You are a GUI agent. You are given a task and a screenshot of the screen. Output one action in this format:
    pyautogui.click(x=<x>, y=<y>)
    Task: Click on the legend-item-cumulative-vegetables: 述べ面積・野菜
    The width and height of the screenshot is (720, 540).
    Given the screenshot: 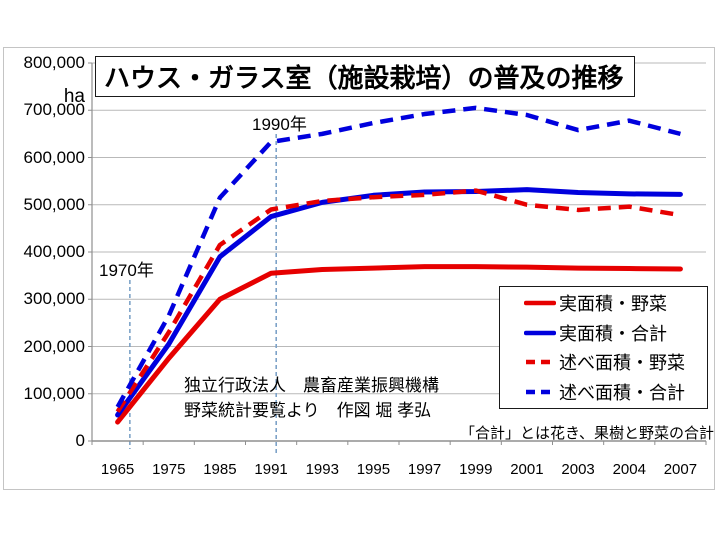 What is the action you would take?
    pyautogui.click(x=603, y=362)
    